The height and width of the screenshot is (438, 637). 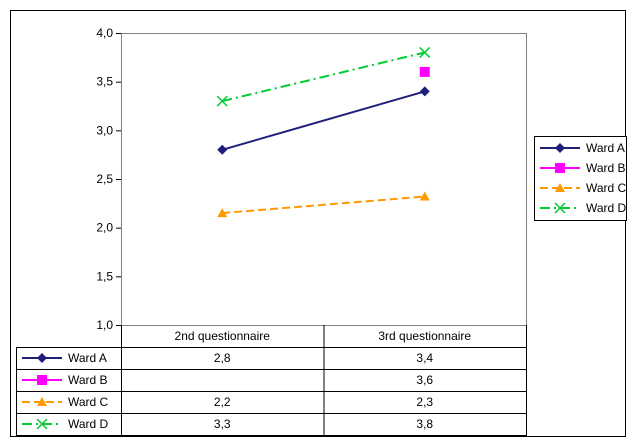 What do you see at coordinates (424, 358) in the screenshot?
I see `table-cell: 3,4` at bounding box center [424, 358].